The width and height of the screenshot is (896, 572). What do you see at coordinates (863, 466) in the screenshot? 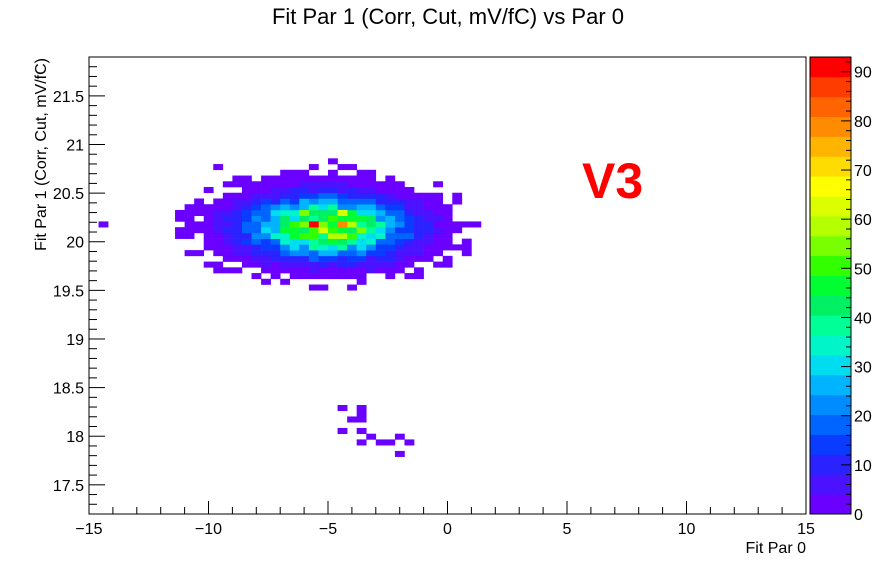
I see `colorbar-tick-label: 10` at bounding box center [863, 466].